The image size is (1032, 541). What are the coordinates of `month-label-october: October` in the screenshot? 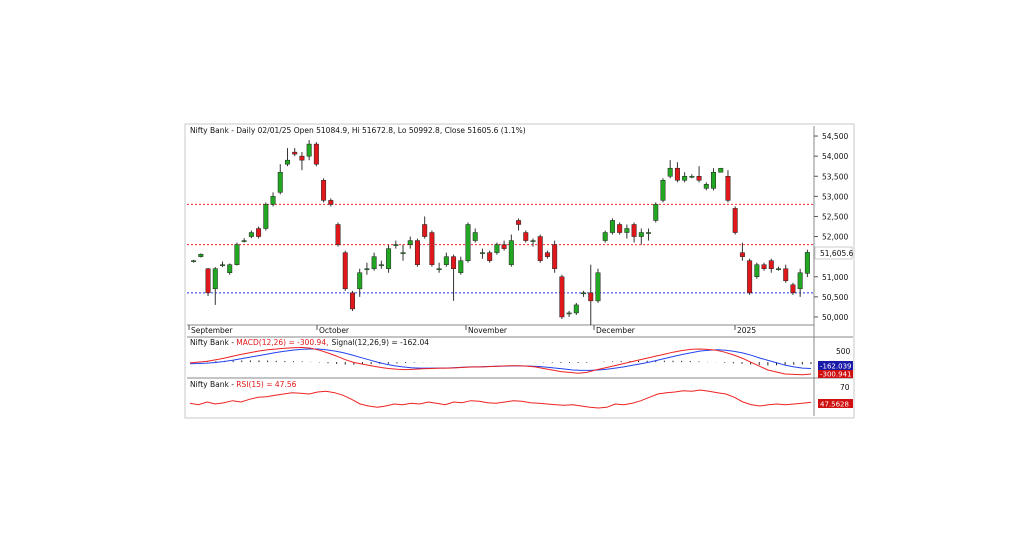 It's located at (334, 330).